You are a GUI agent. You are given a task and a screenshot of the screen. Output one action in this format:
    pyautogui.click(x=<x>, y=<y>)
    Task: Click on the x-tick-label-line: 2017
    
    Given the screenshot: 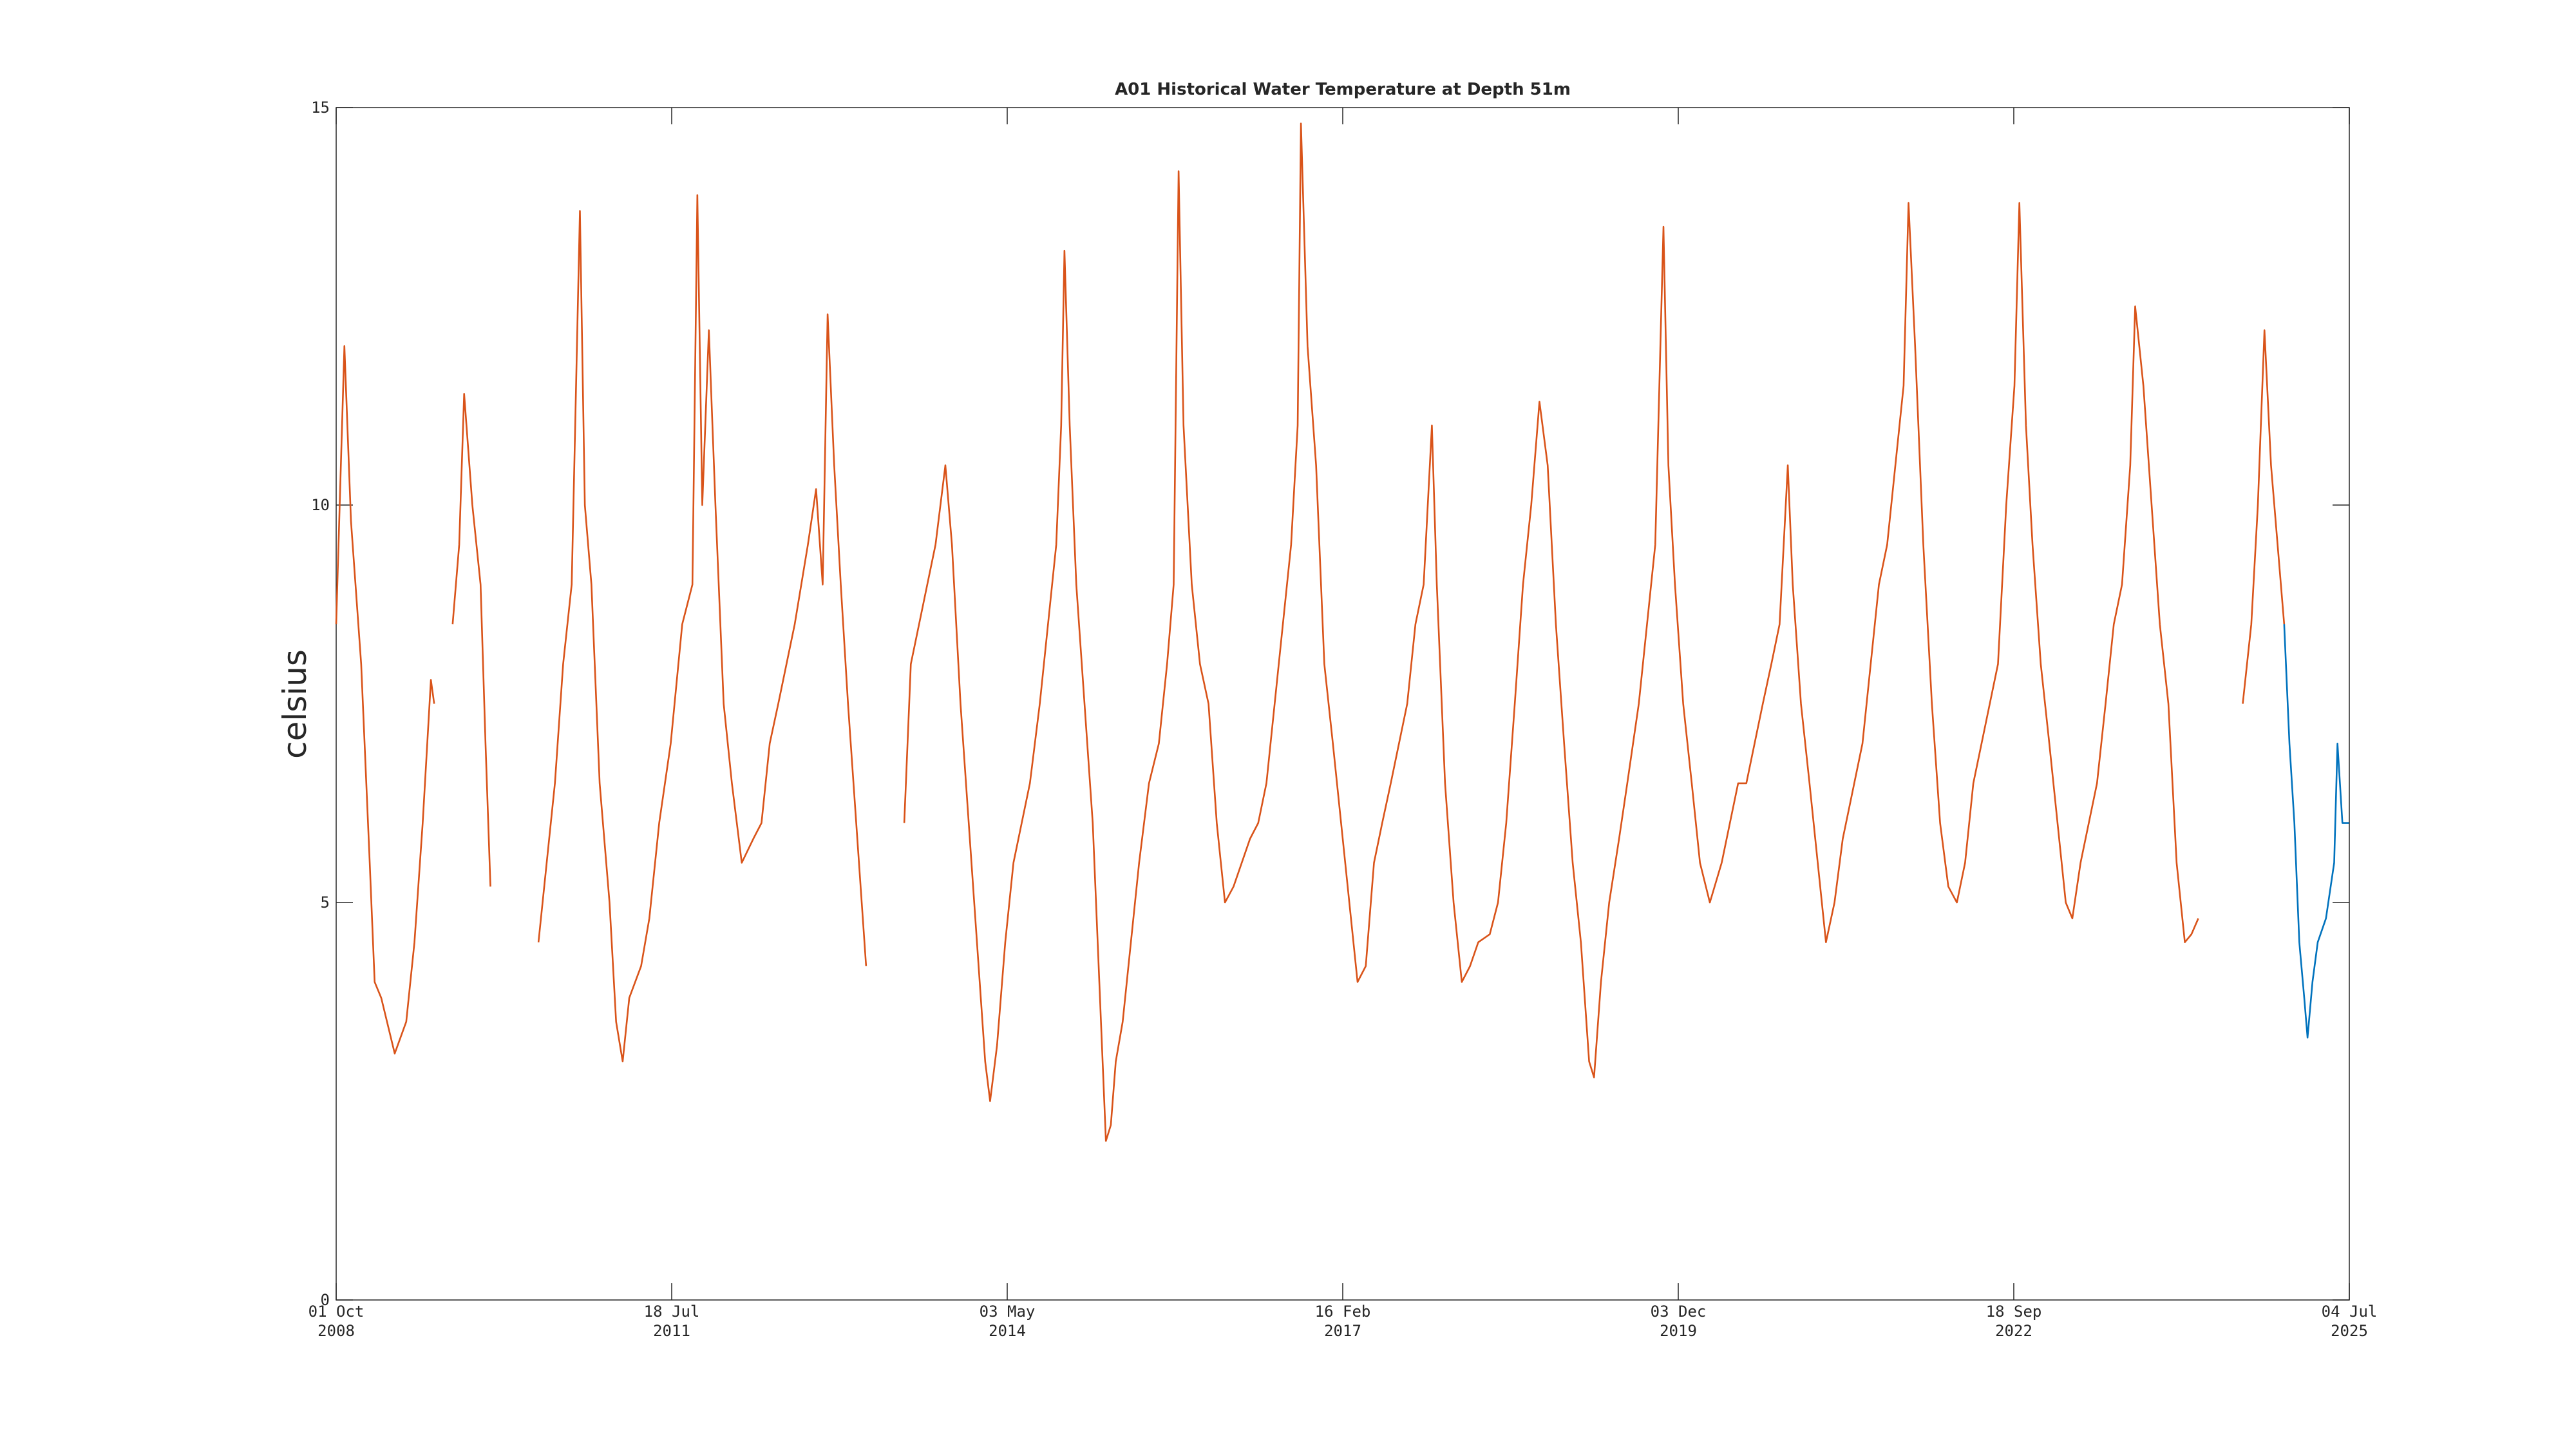 What is the action you would take?
    pyautogui.click(x=1343, y=1331)
    